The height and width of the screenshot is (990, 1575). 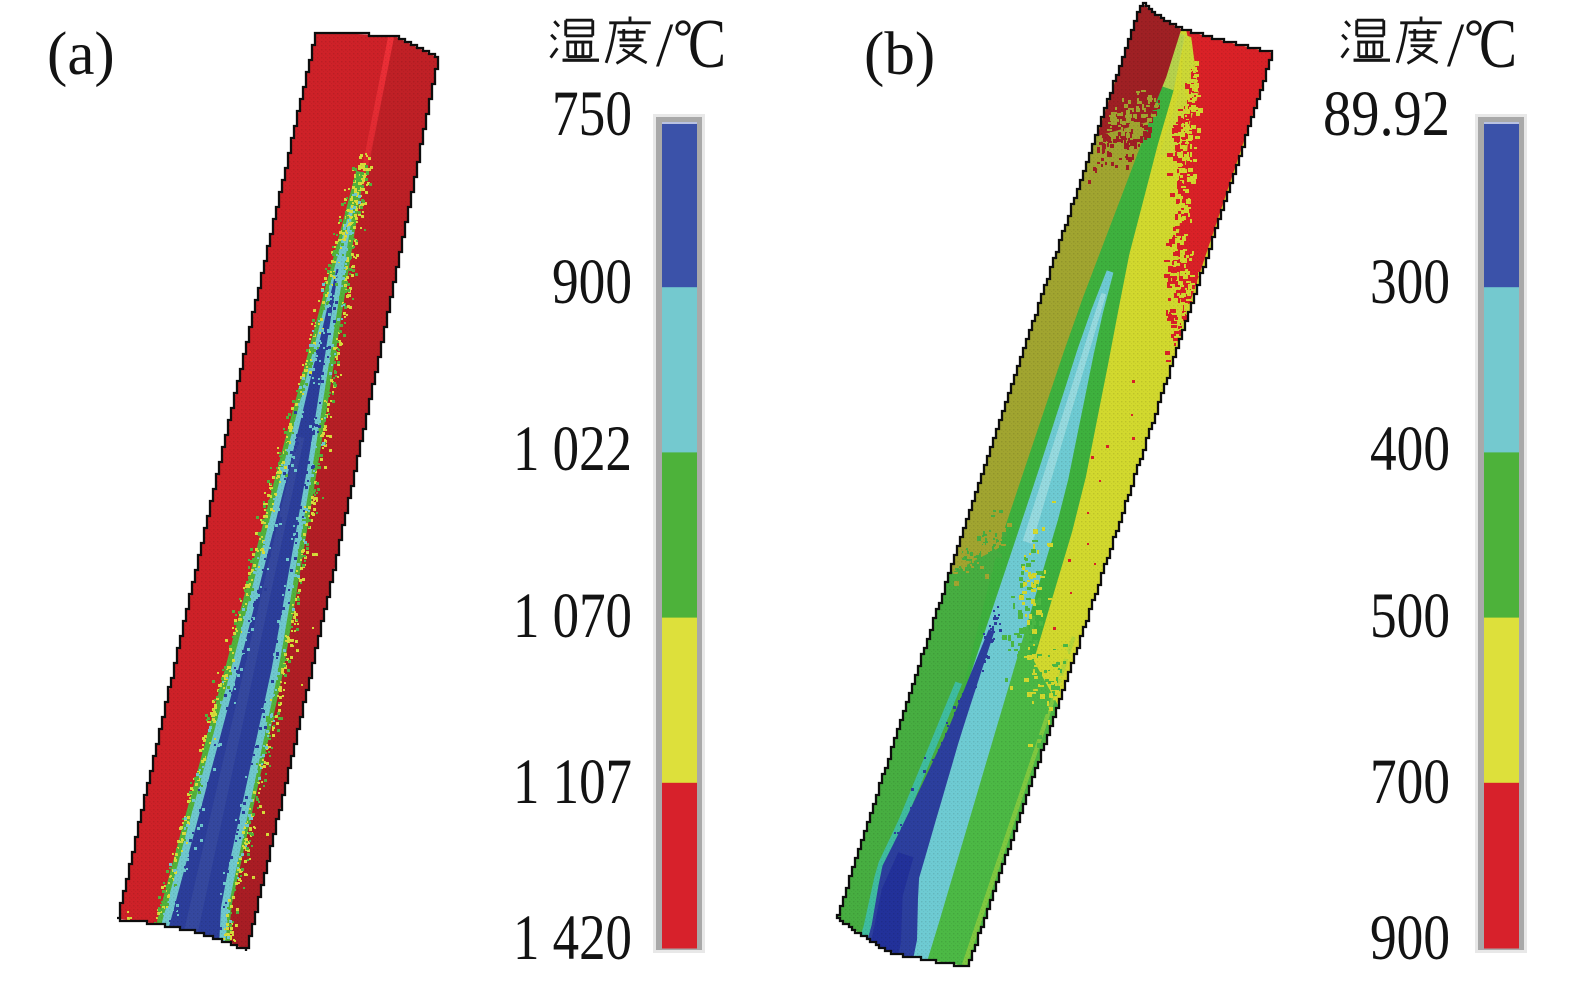 What do you see at coordinates (1410, 449) in the screenshot?
I see `svg-text: 400` at bounding box center [1410, 449].